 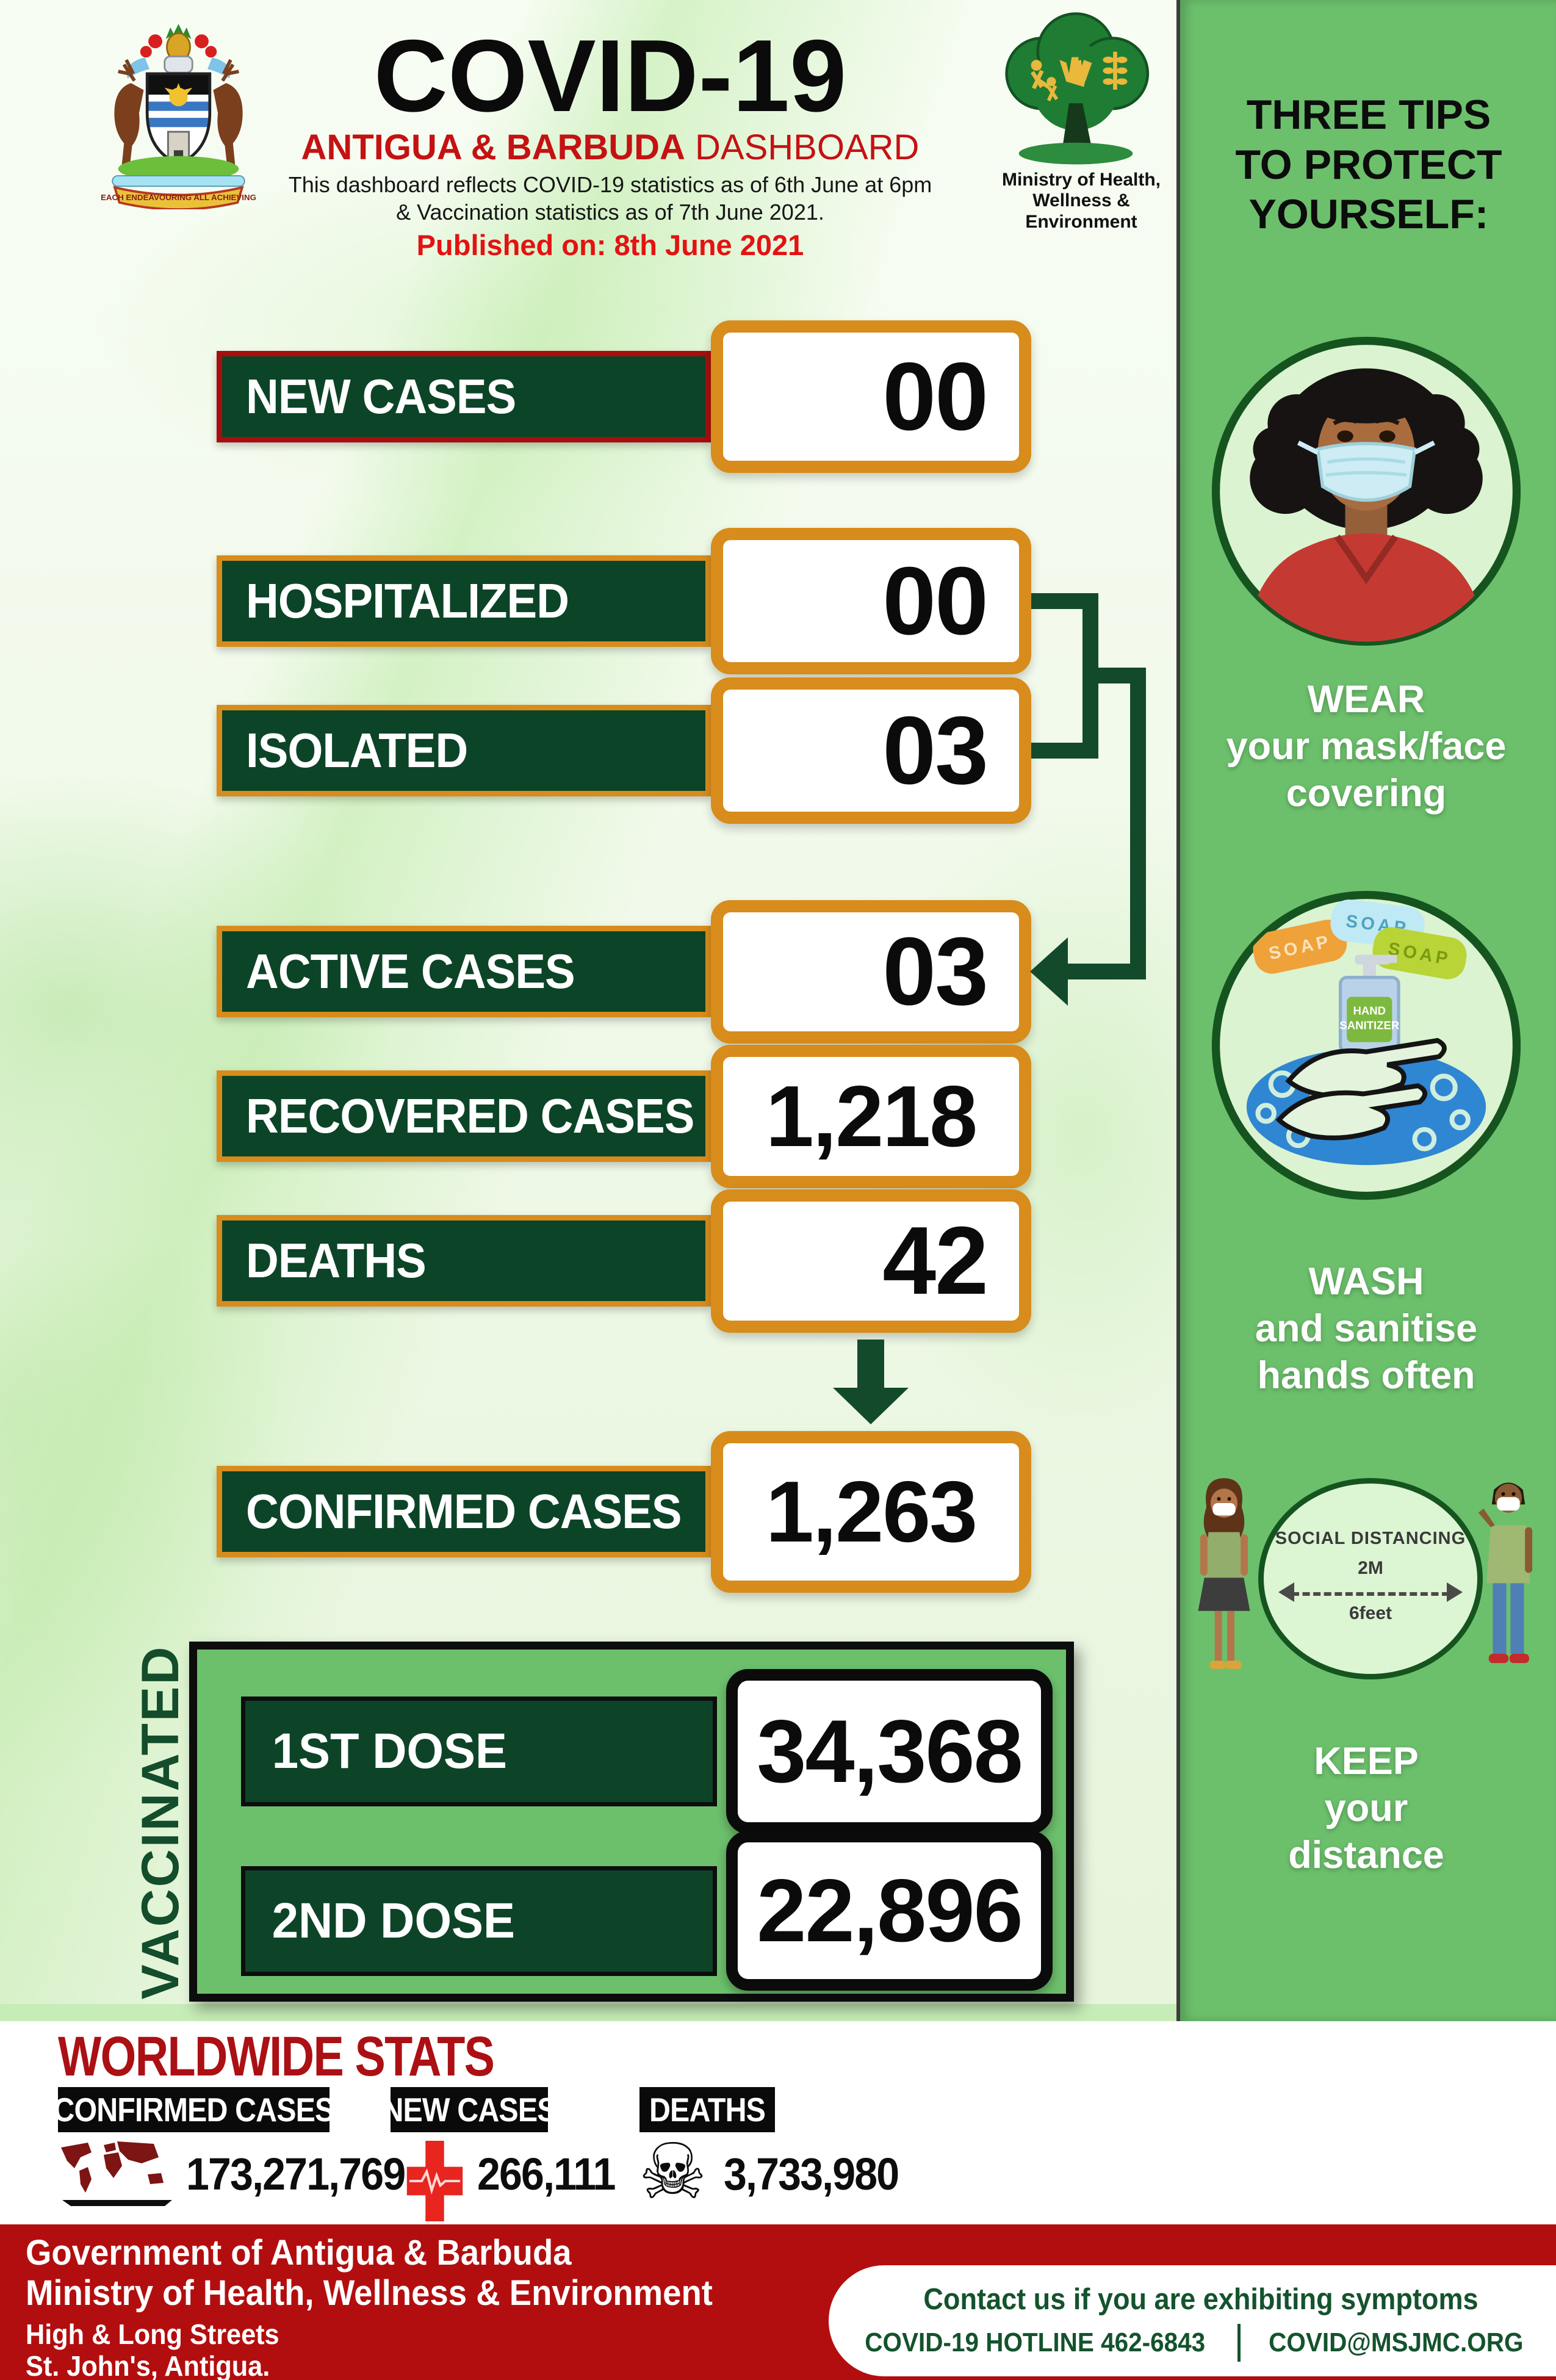 I want to click on subtitle-region: ANTIGUA & BARBUDA, so click(x=493, y=147).